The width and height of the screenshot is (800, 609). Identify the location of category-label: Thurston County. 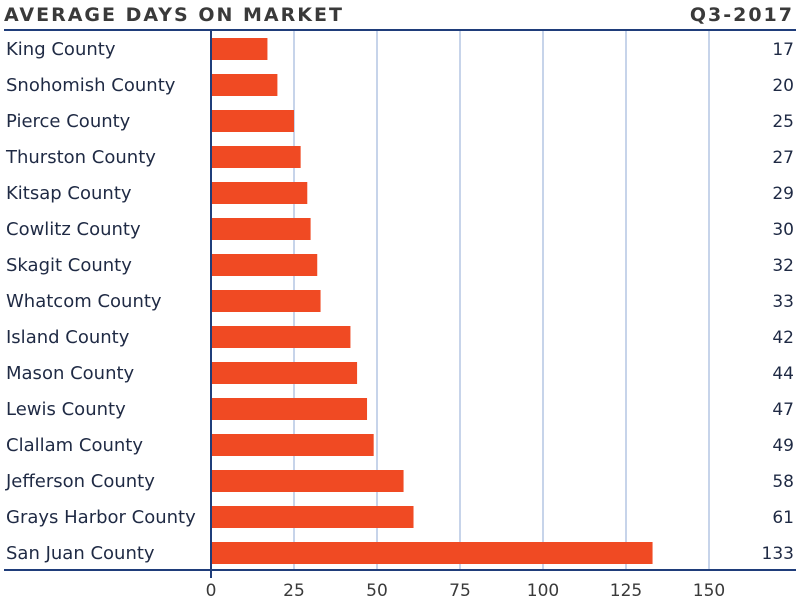
(80, 157).